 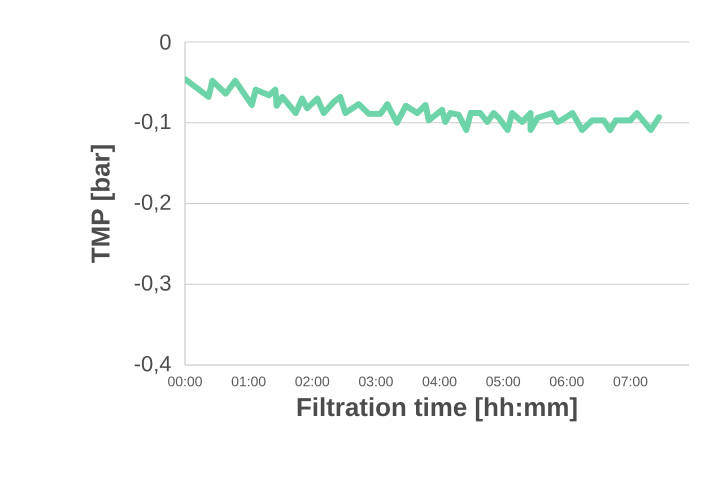 What do you see at coordinates (312, 381) in the screenshot?
I see `x-tick-label: 02:00` at bounding box center [312, 381].